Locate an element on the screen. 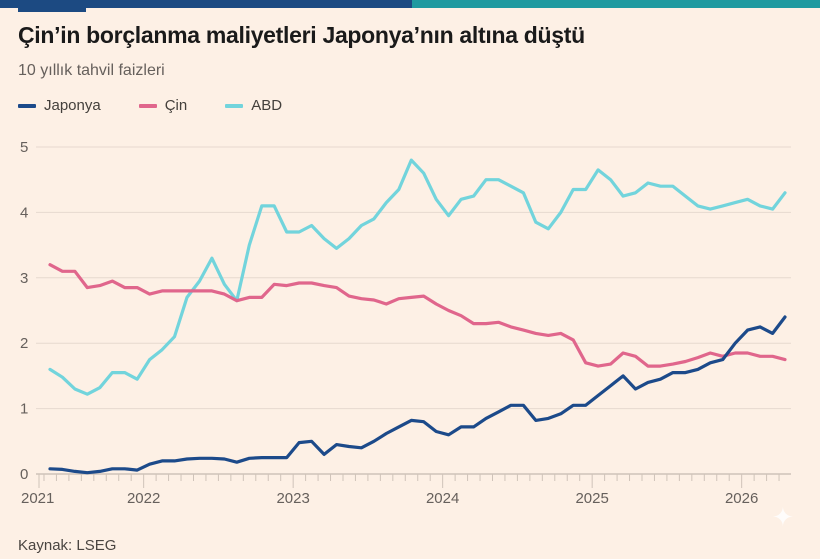 The image size is (820, 559). y-tick-label: 4 is located at coordinates (24, 212).